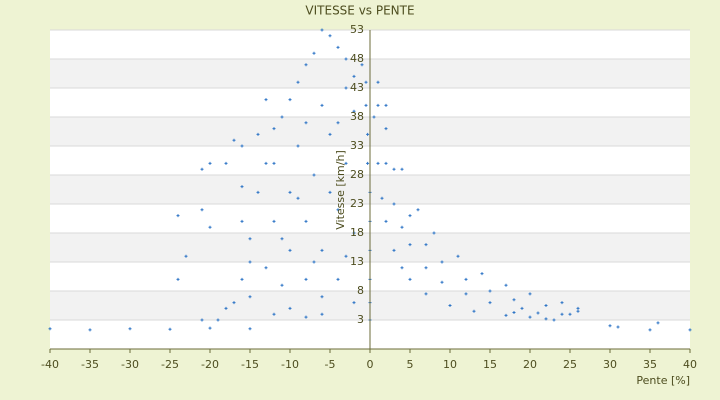 The height and width of the screenshot is (400, 720). Describe the element at coordinates (357, 29) in the screenshot. I see `y-tick-label: 53` at that location.